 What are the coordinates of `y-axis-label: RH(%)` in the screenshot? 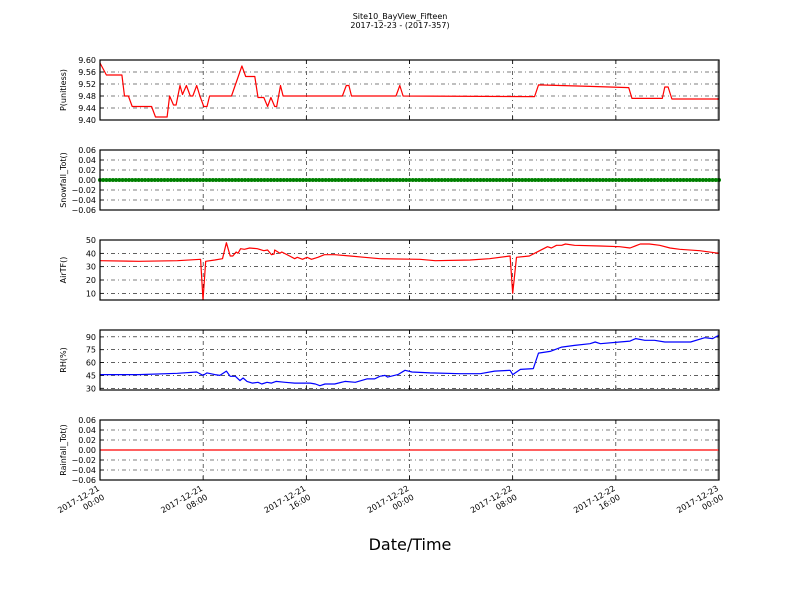 It's located at (63, 359).